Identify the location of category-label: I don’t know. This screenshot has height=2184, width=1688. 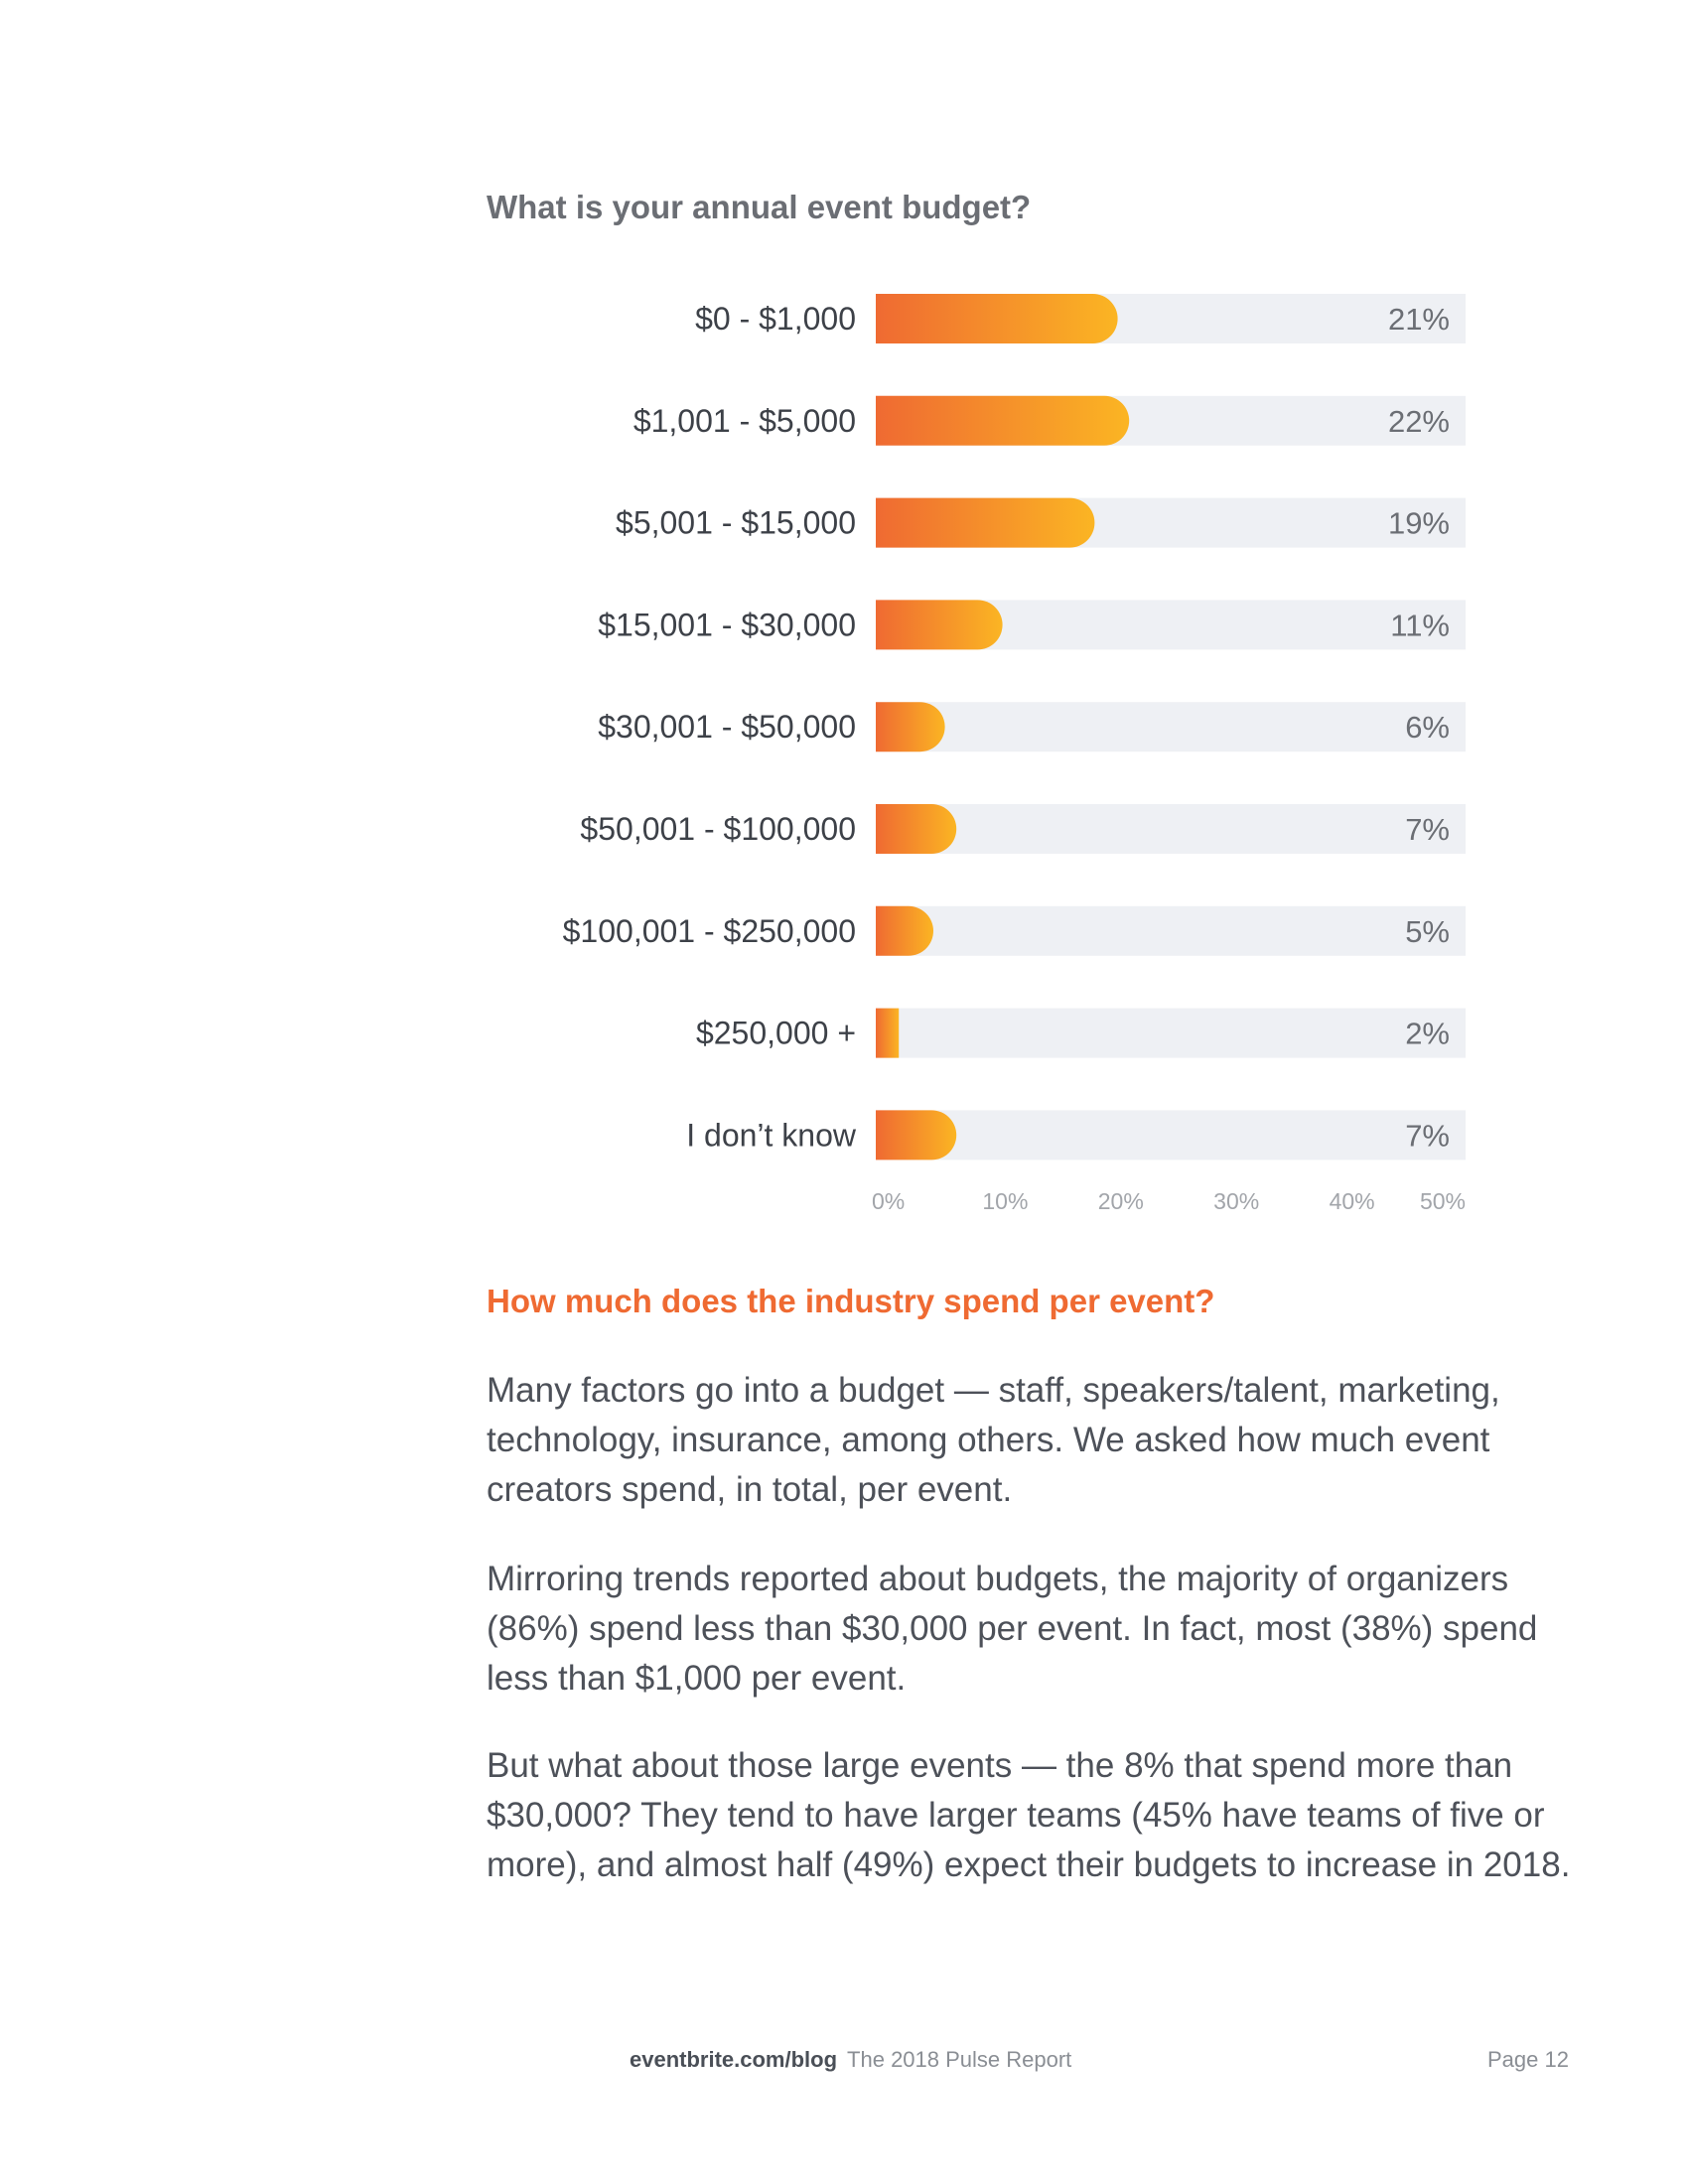
(771, 1135).